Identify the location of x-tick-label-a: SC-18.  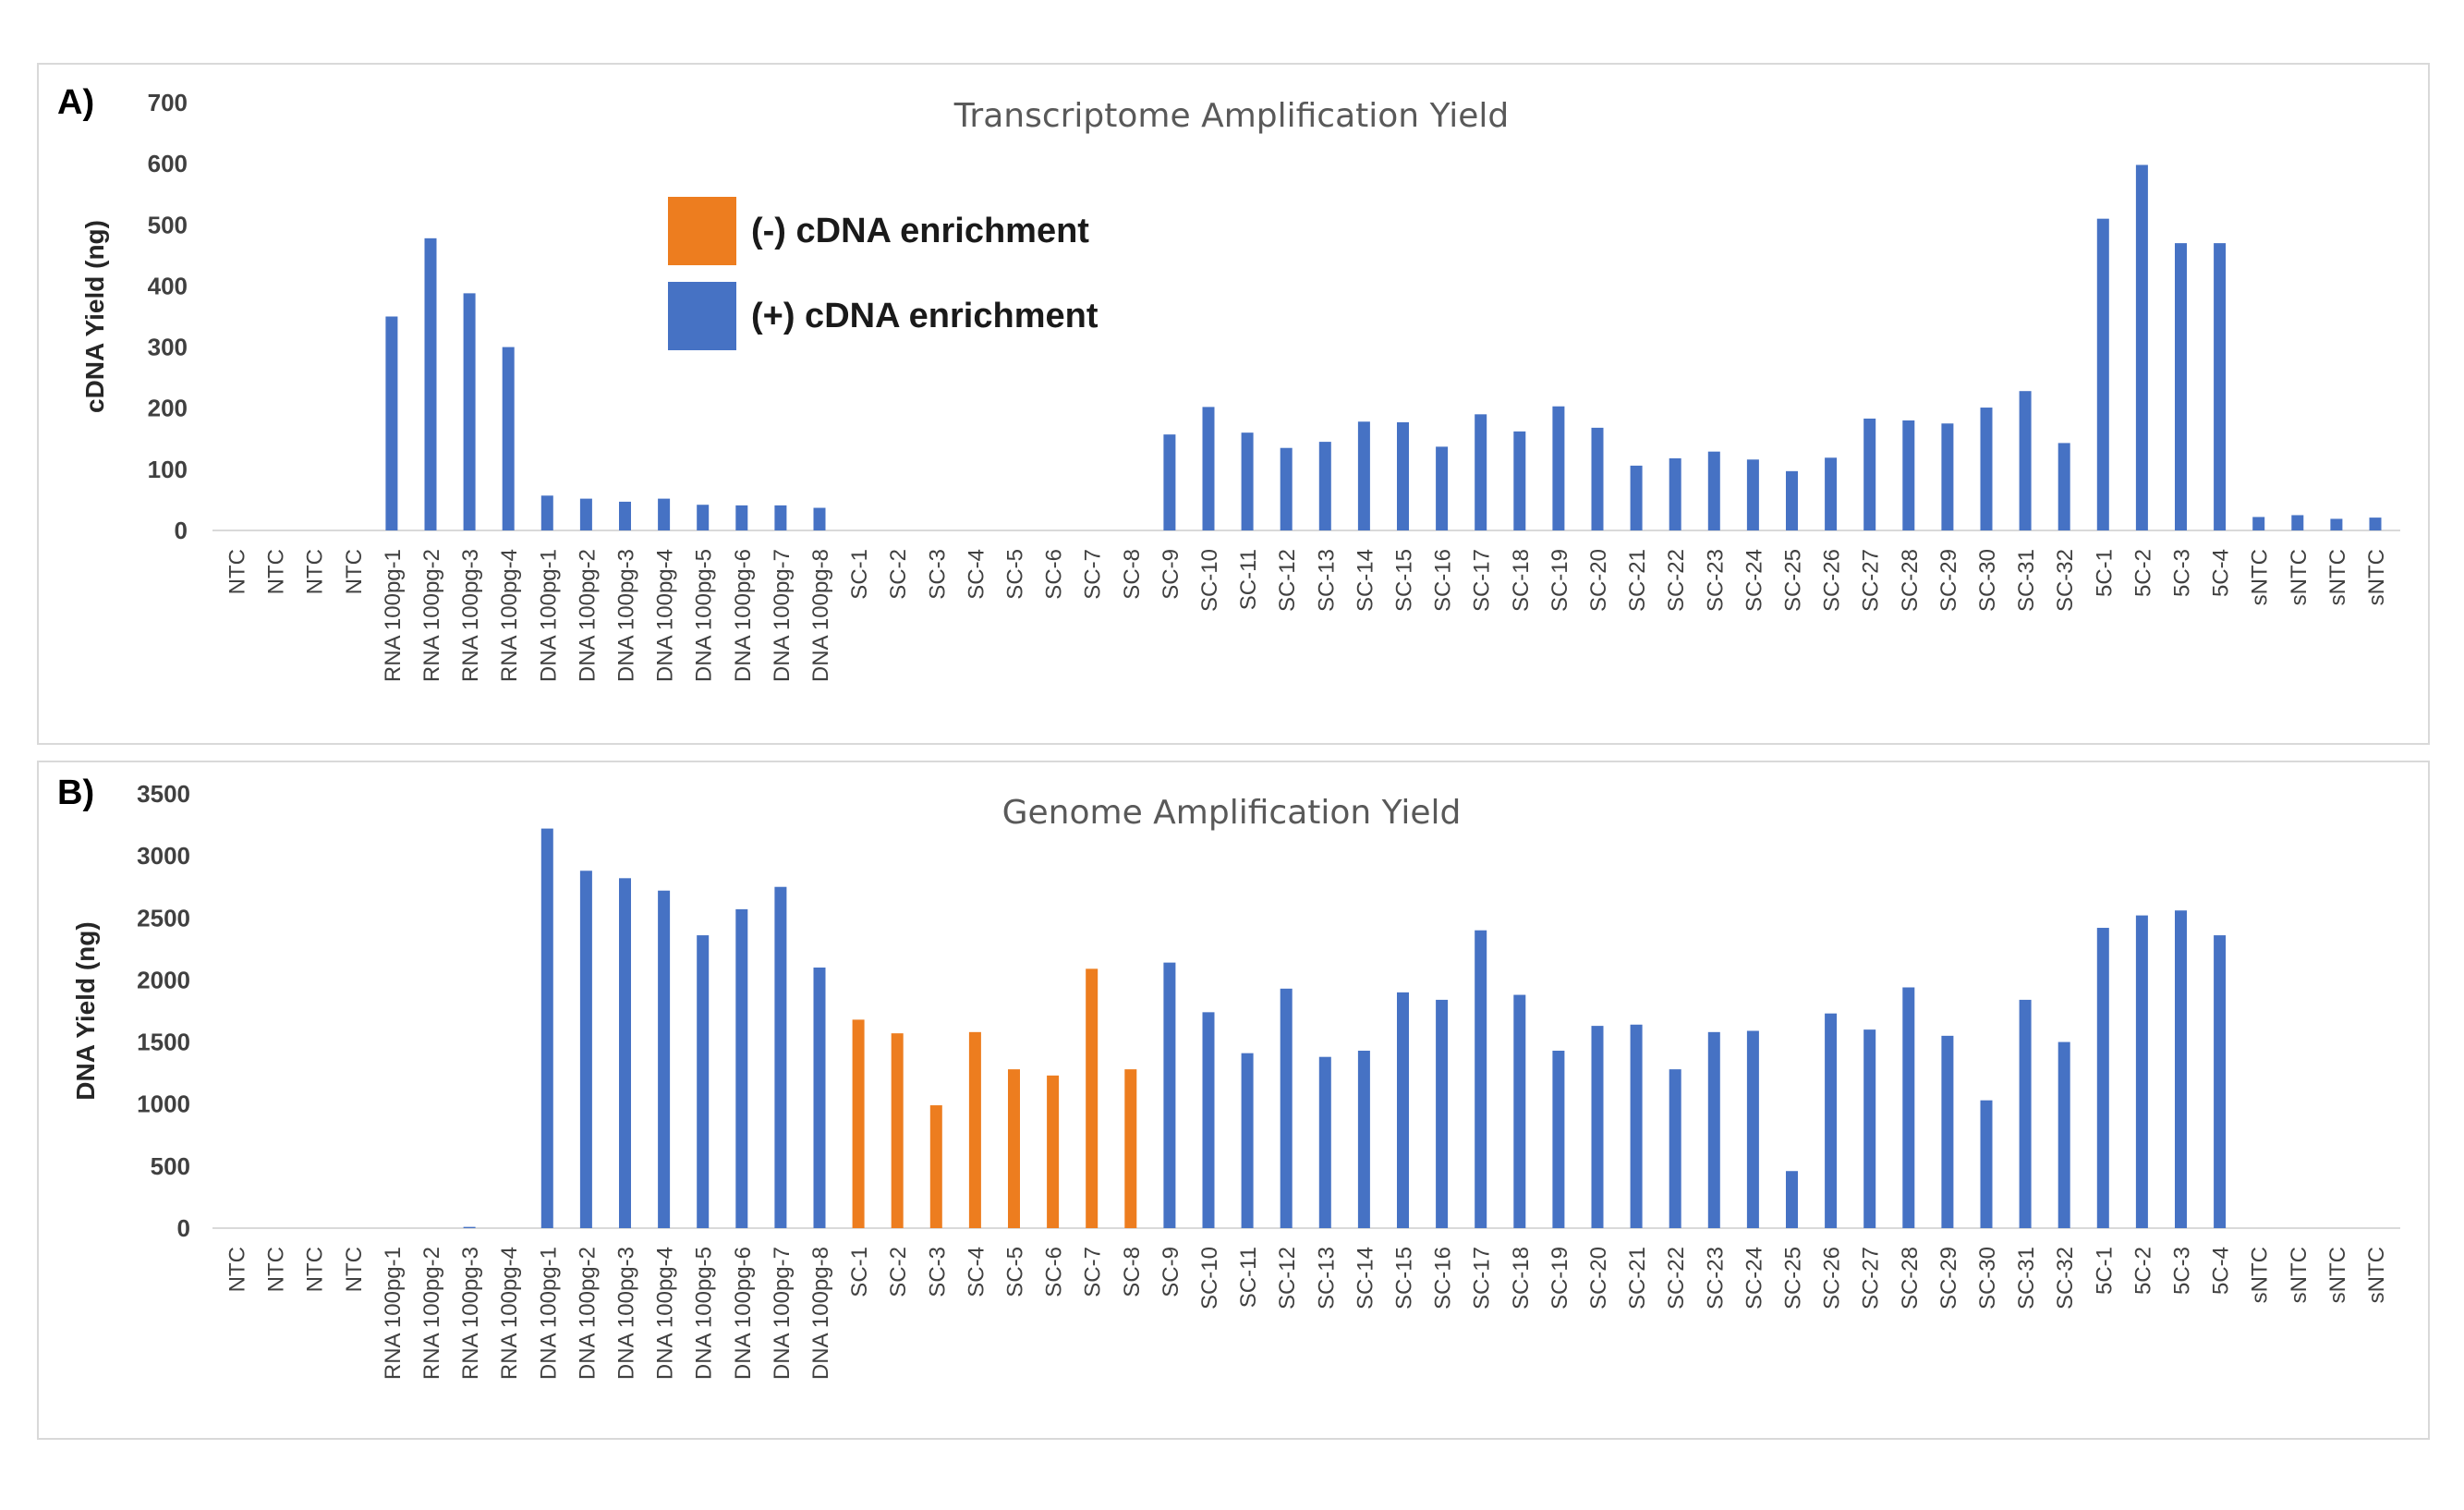
(1521, 581).